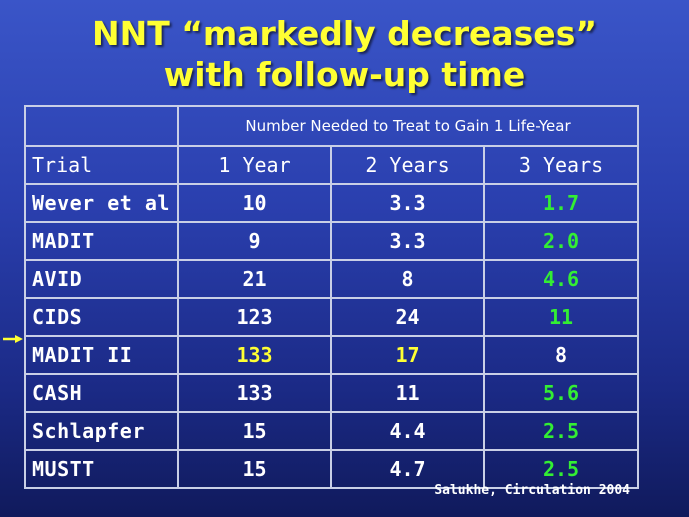 The image size is (689, 517). Describe the element at coordinates (344, 74) in the screenshot. I see `slide-title-line-2: with follow-up time` at that location.